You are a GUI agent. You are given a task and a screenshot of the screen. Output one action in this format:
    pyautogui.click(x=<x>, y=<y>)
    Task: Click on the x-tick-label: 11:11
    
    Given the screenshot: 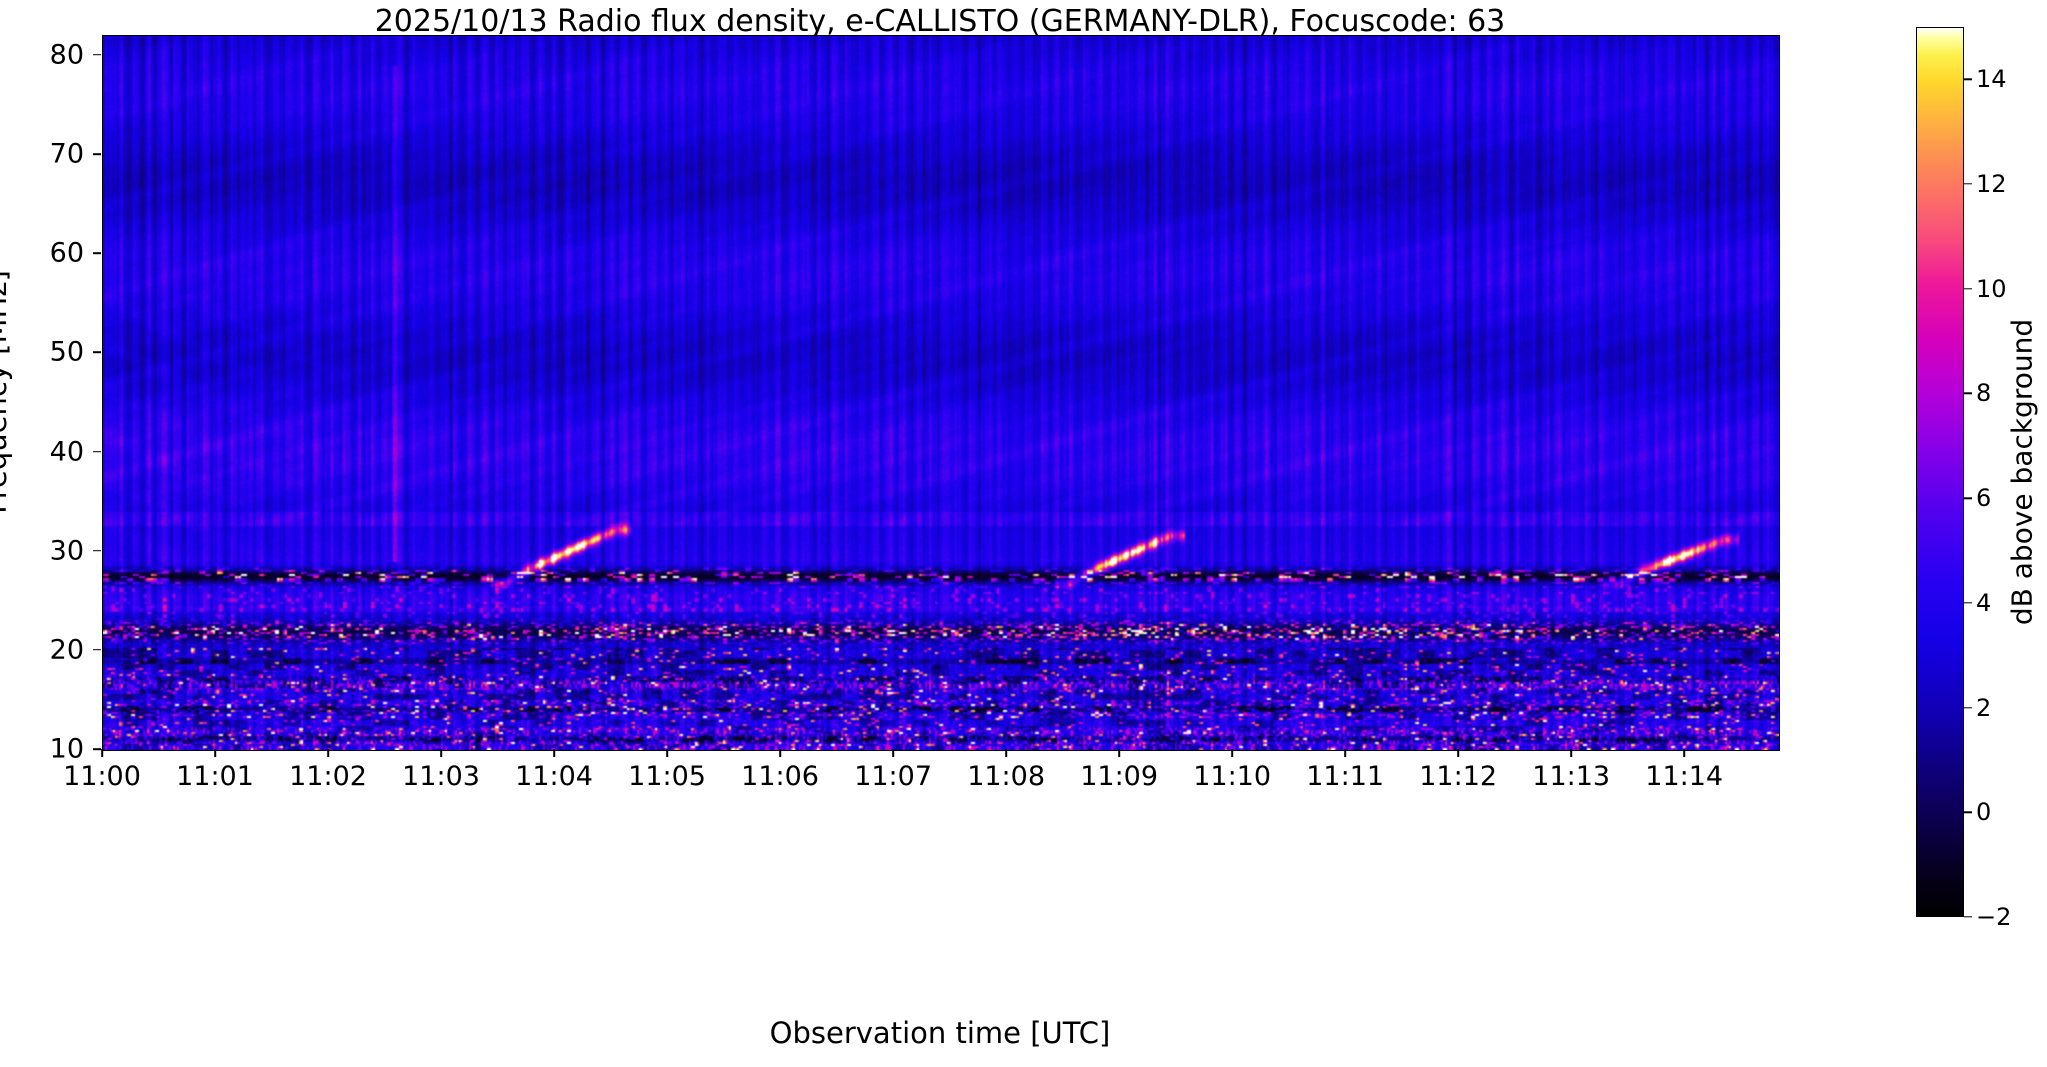 What is the action you would take?
    pyautogui.click(x=1345, y=776)
    